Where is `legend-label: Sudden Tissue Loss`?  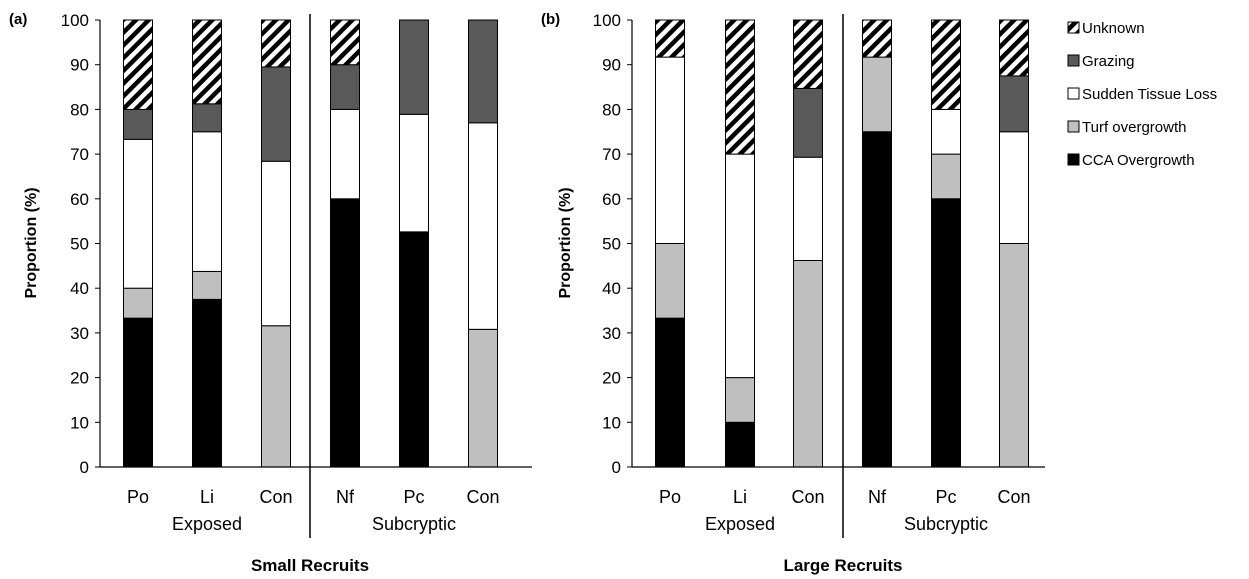
legend-label: Sudden Tissue Loss is located at coordinates (1149, 94).